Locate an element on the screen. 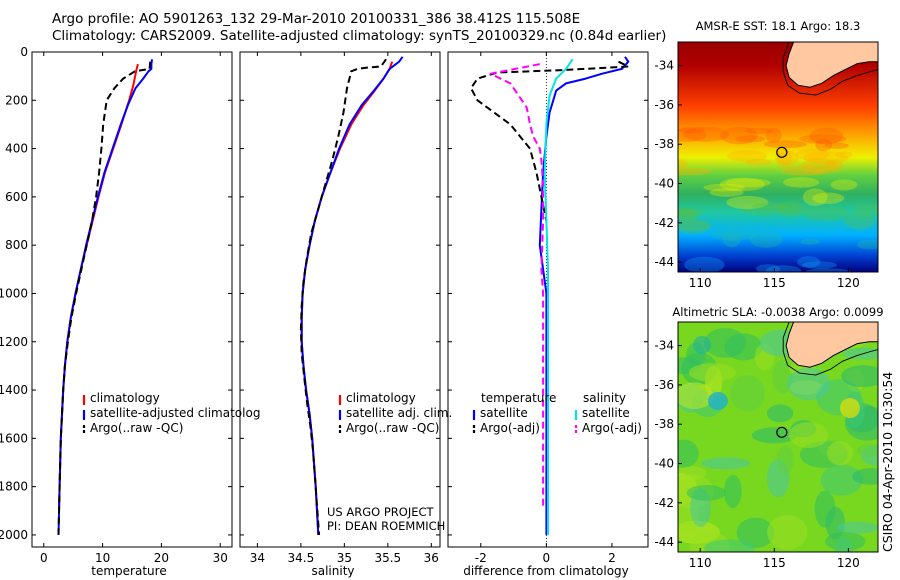 The height and width of the screenshot is (580, 900). salinity-lines is located at coordinates (351, 295).